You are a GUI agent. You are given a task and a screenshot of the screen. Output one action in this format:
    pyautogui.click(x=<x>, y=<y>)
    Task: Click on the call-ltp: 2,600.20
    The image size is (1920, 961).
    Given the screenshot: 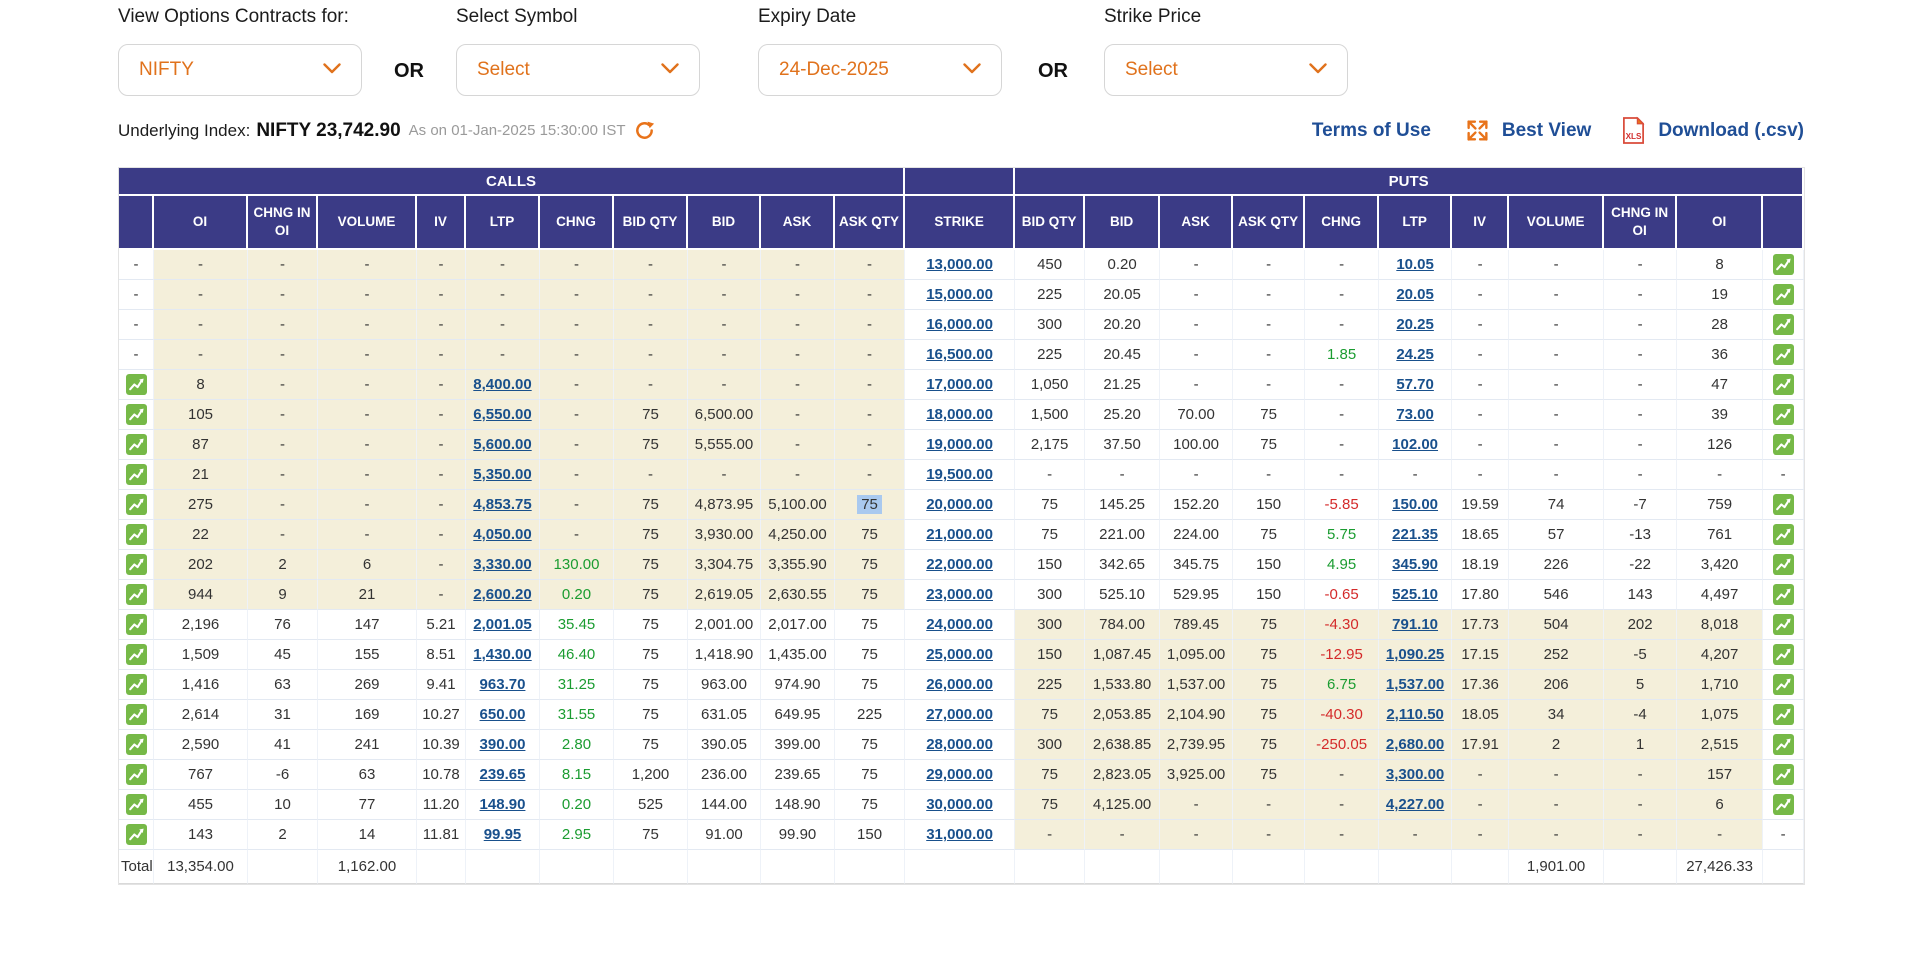 What is the action you would take?
    pyautogui.click(x=503, y=595)
    